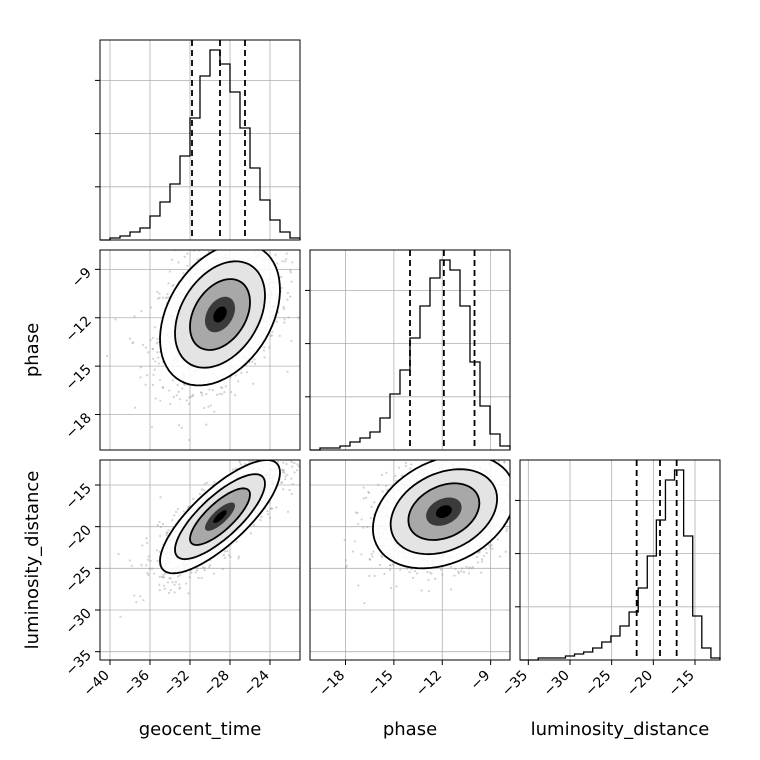 The height and width of the screenshot is (760, 760). Describe the element at coordinates (32, 350) in the screenshot. I see `yaxis-label-phase: phase` at that location.